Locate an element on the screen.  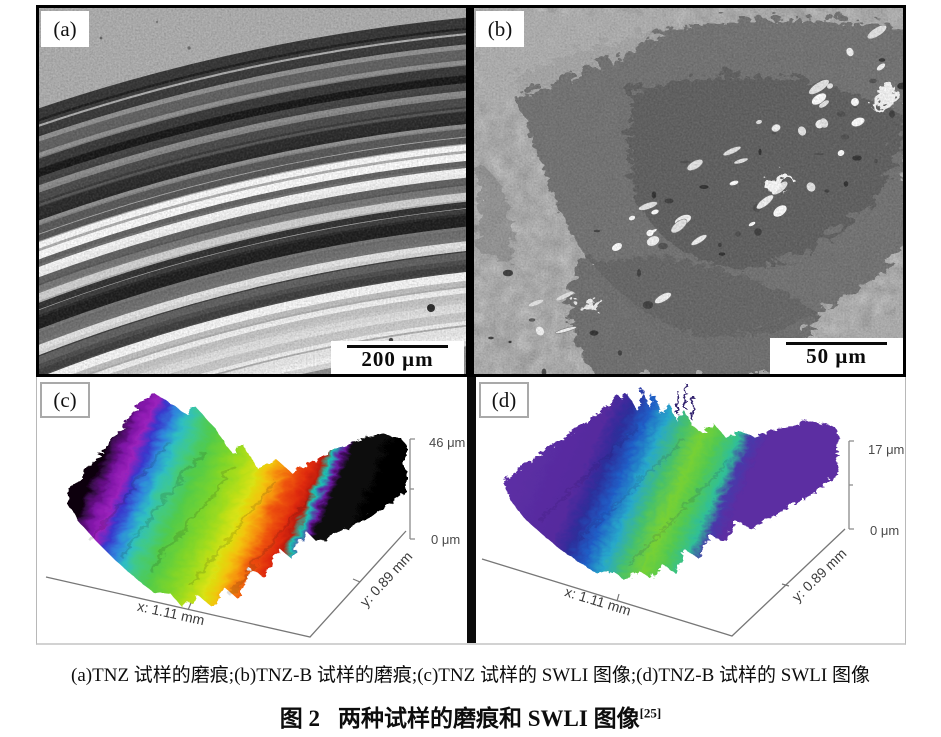
z-min-label-d: 0 μm is located at coordinates (885, 530).